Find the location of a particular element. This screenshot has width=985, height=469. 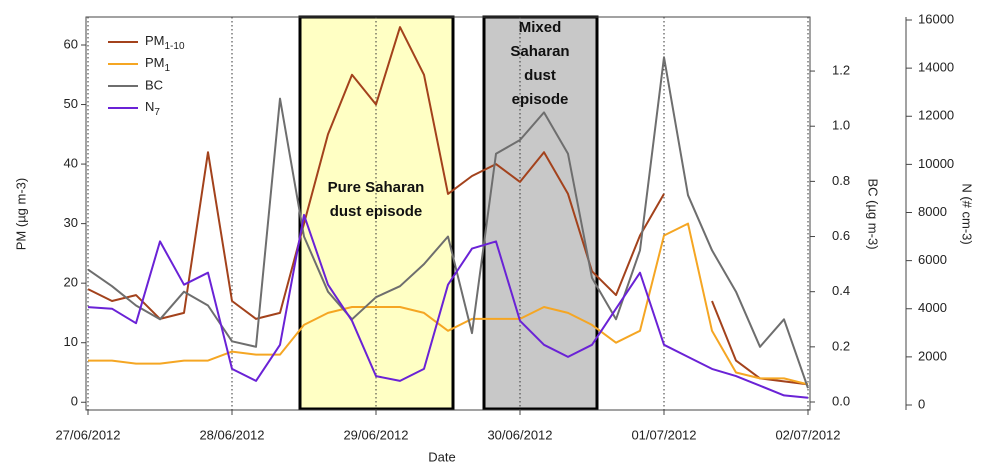

y-tick-label: 50 is located at coordinates (71, 103).